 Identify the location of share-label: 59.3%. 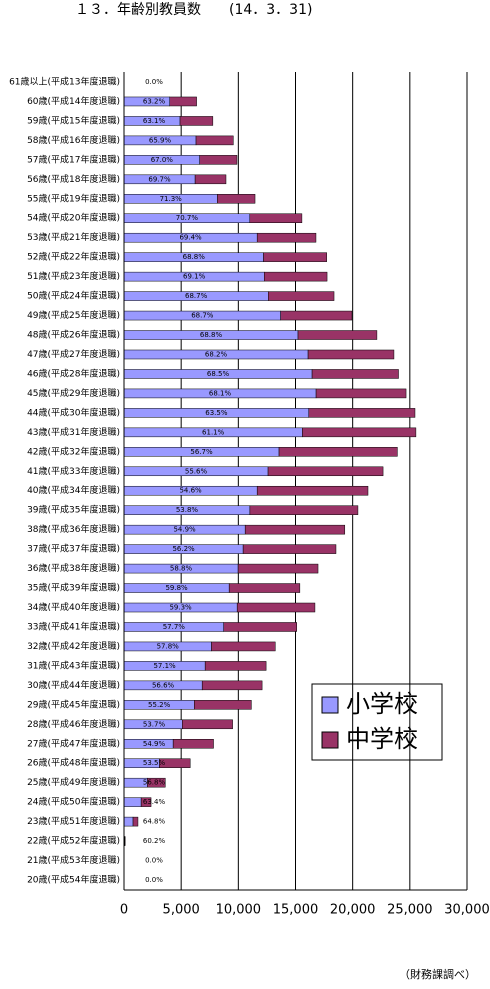
(180, 608).